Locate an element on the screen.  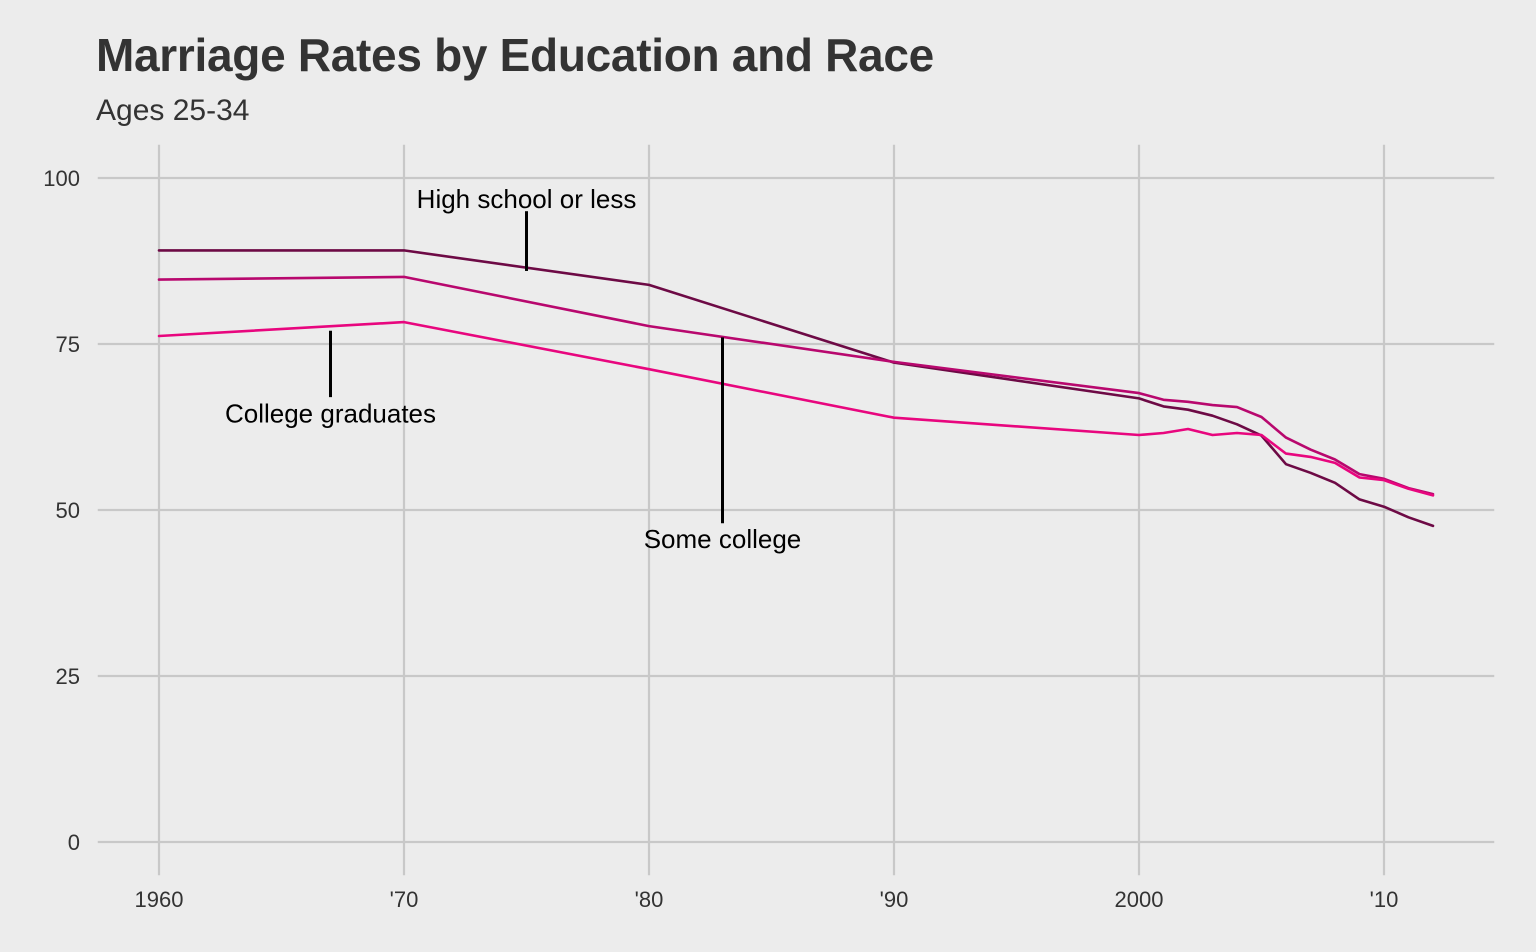
annotation-label: High school or less is located at coordinates (527, 199).